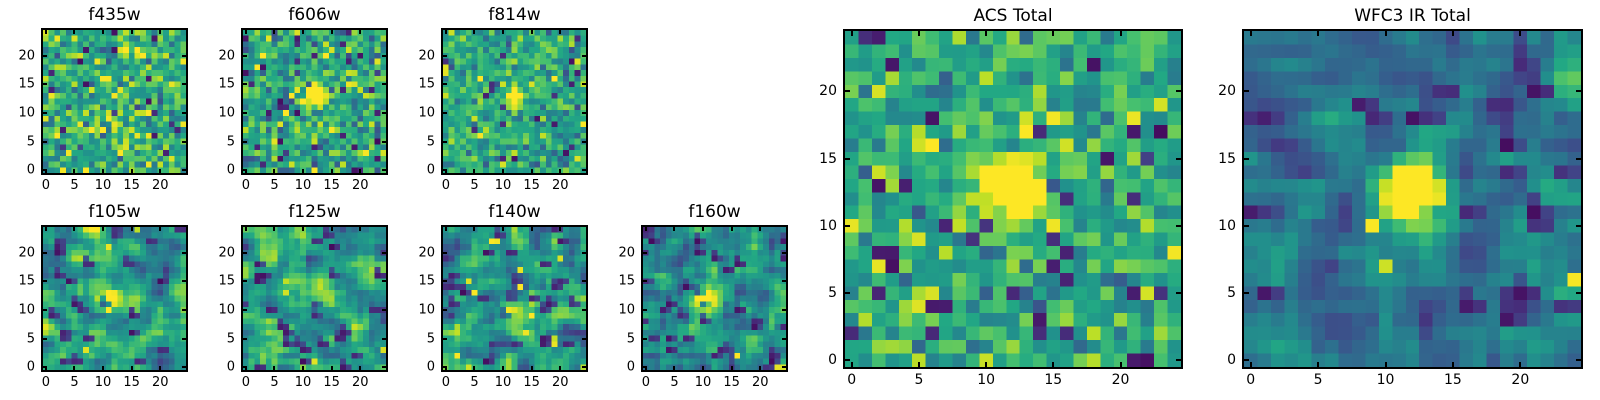 This screenshot has width=1600, height=400. I want to click on panel-title-f435w: f435w, so click(114, 15).